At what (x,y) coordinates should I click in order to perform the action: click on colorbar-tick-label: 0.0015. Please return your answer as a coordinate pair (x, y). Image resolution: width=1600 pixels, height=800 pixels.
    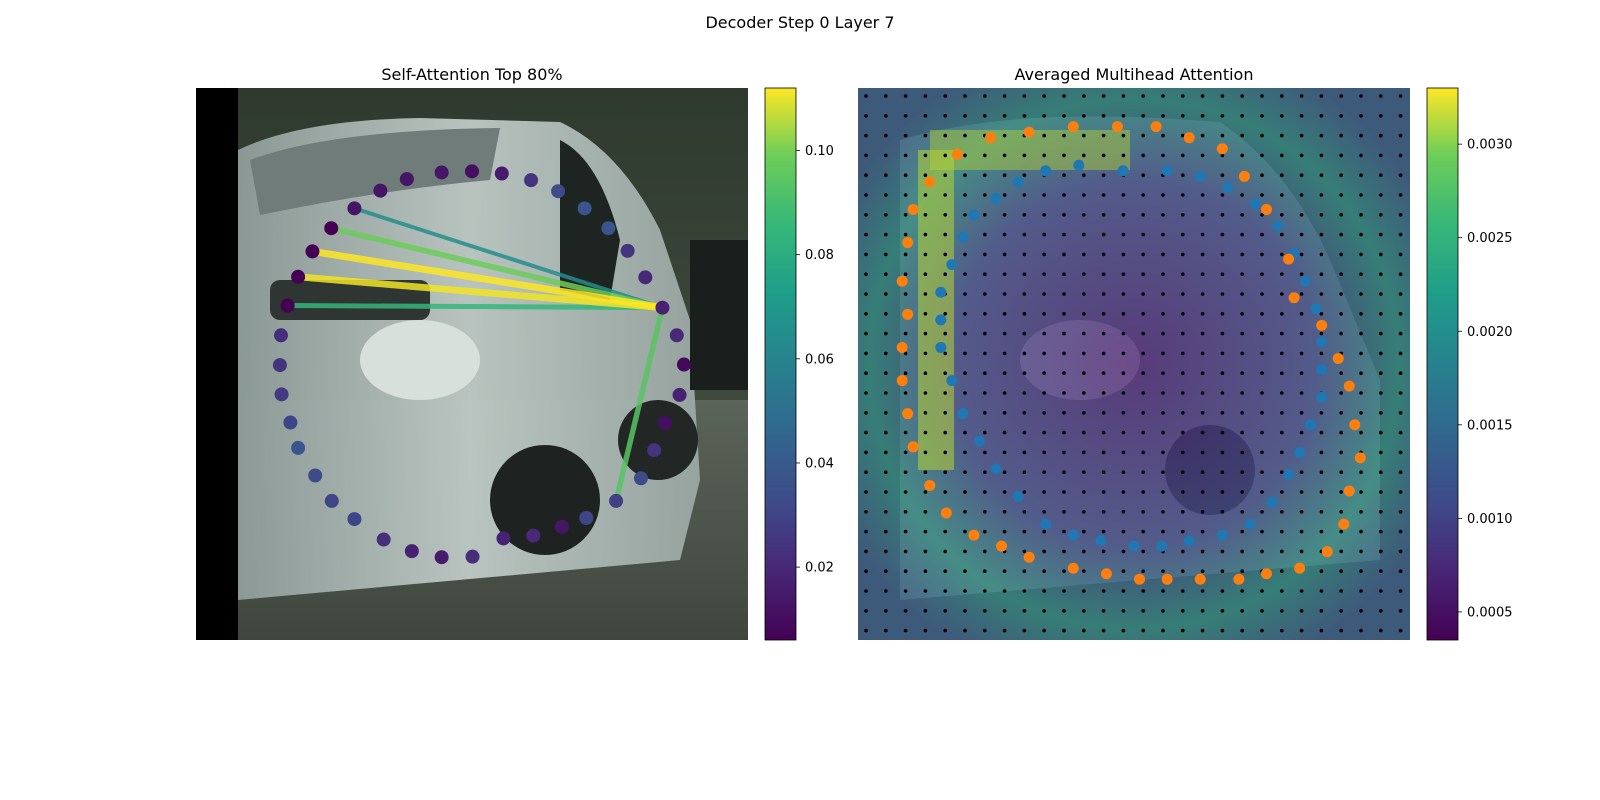
    Looking at the image, I should click on (1490, 425).